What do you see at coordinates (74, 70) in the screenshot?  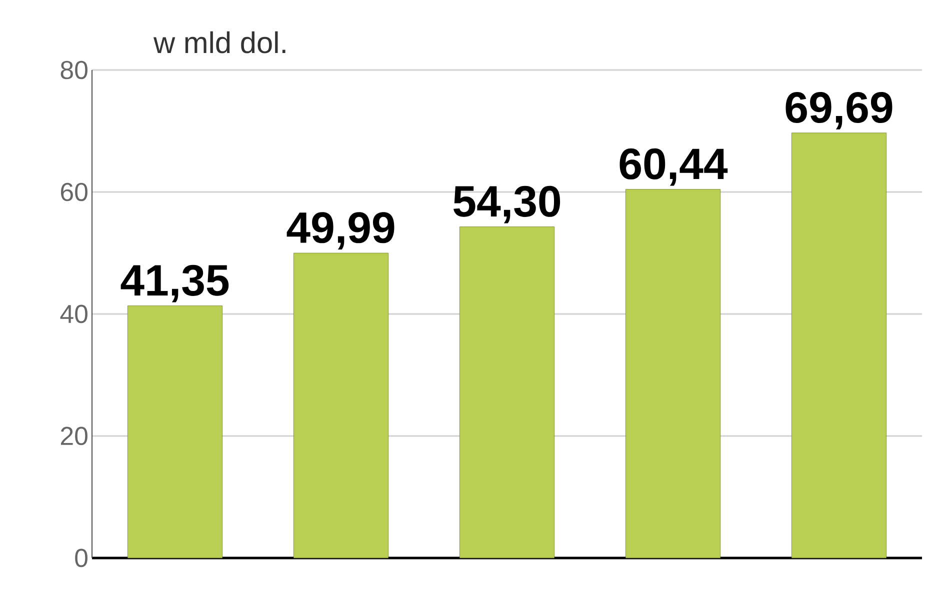 I see `y-tick-label: 80` at bounding box center [74, 70].